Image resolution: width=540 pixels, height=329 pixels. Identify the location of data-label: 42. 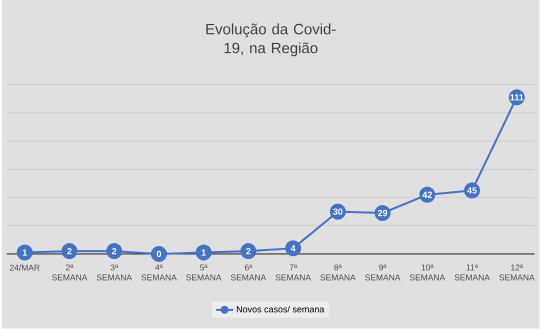
(427, 195).